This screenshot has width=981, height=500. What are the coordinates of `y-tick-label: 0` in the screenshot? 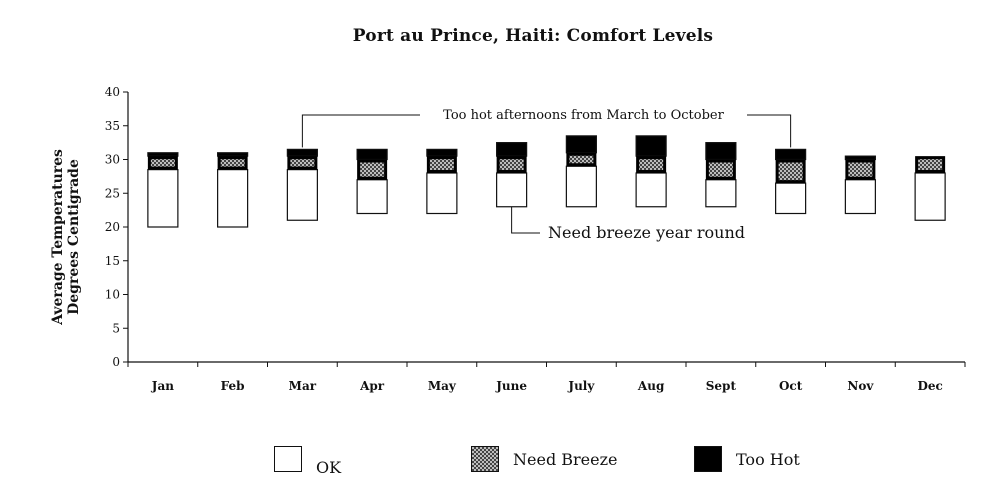 It's located at (116, 362).